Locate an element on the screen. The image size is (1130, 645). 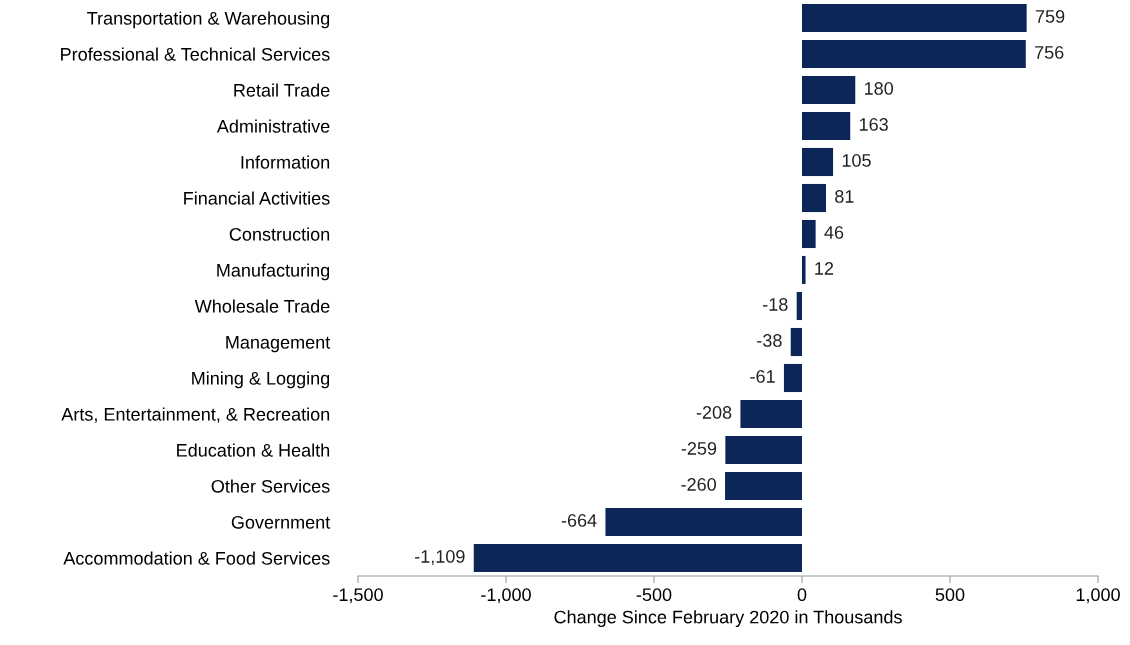
x-tick-label: -1,000 is located at coordinates (506, 596).